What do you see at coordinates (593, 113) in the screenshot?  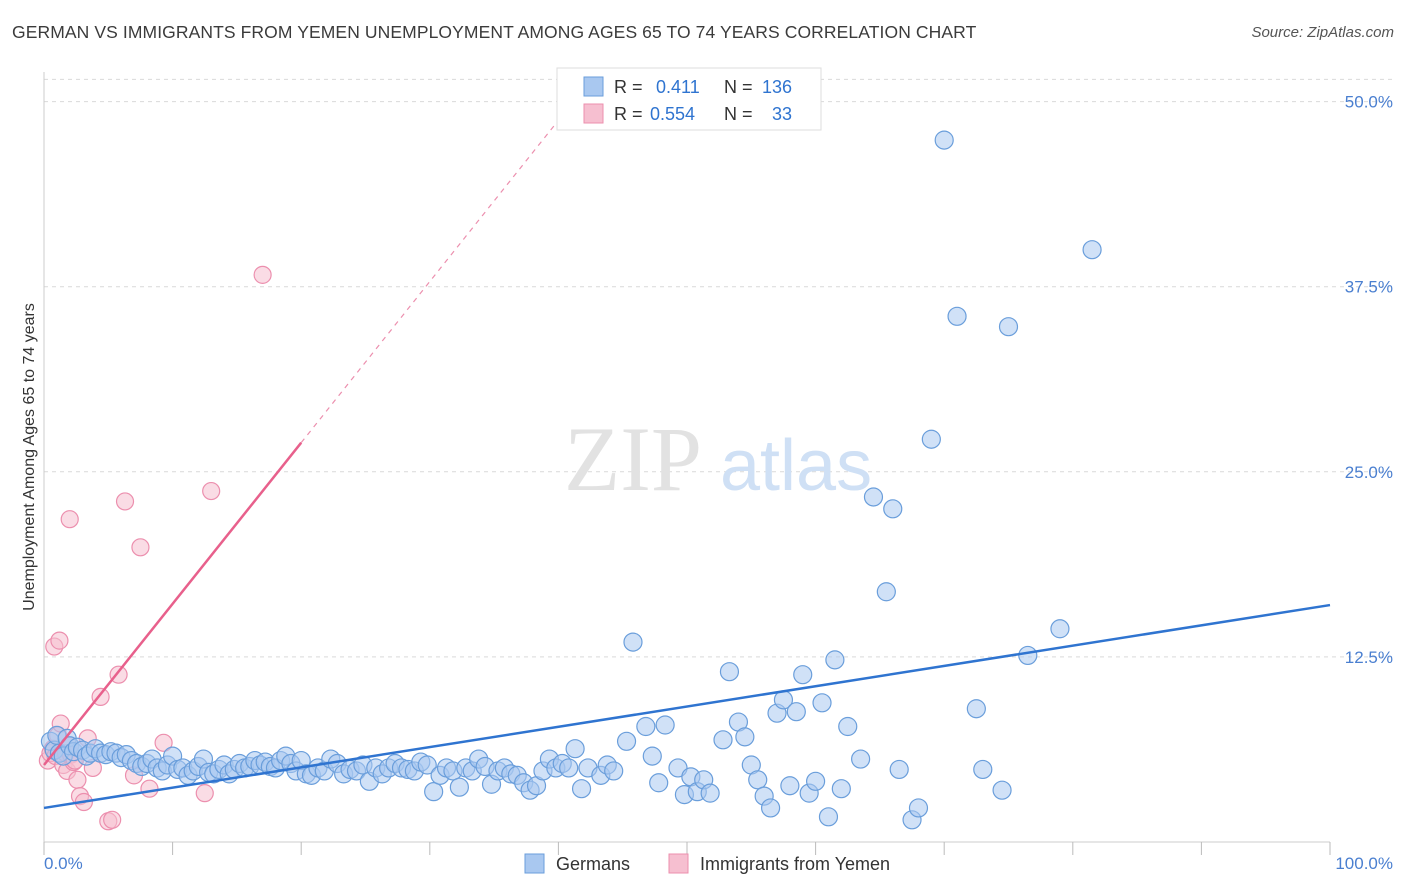 I see `legend-swatch-yemen` at bounding box center [593, 113].